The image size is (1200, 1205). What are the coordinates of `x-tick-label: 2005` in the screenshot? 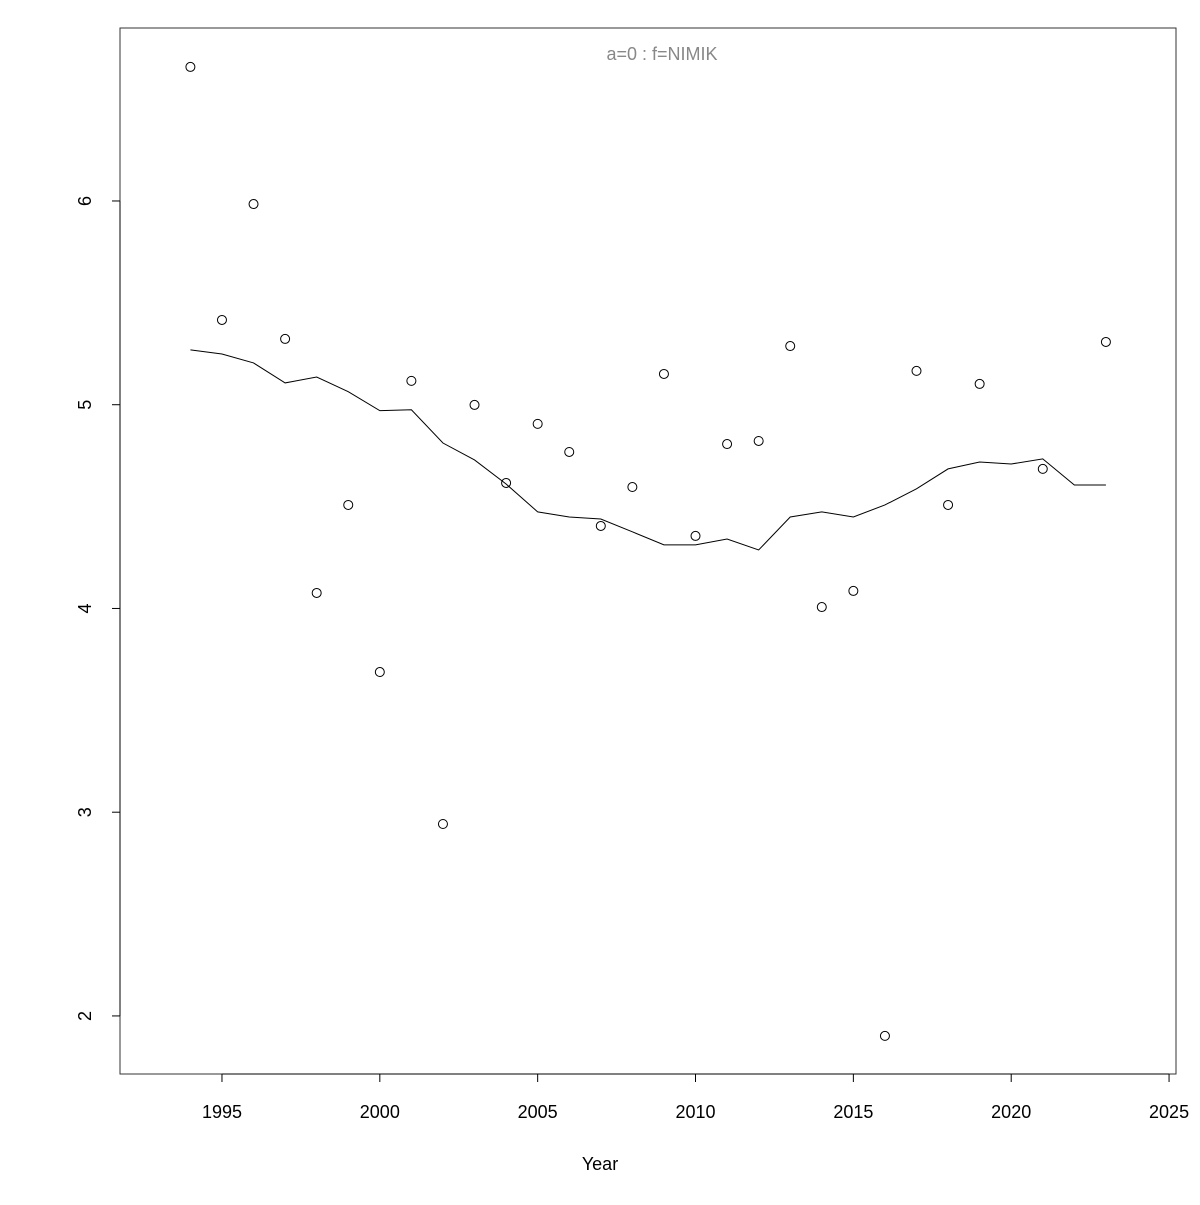 It's located at (538, 1112).